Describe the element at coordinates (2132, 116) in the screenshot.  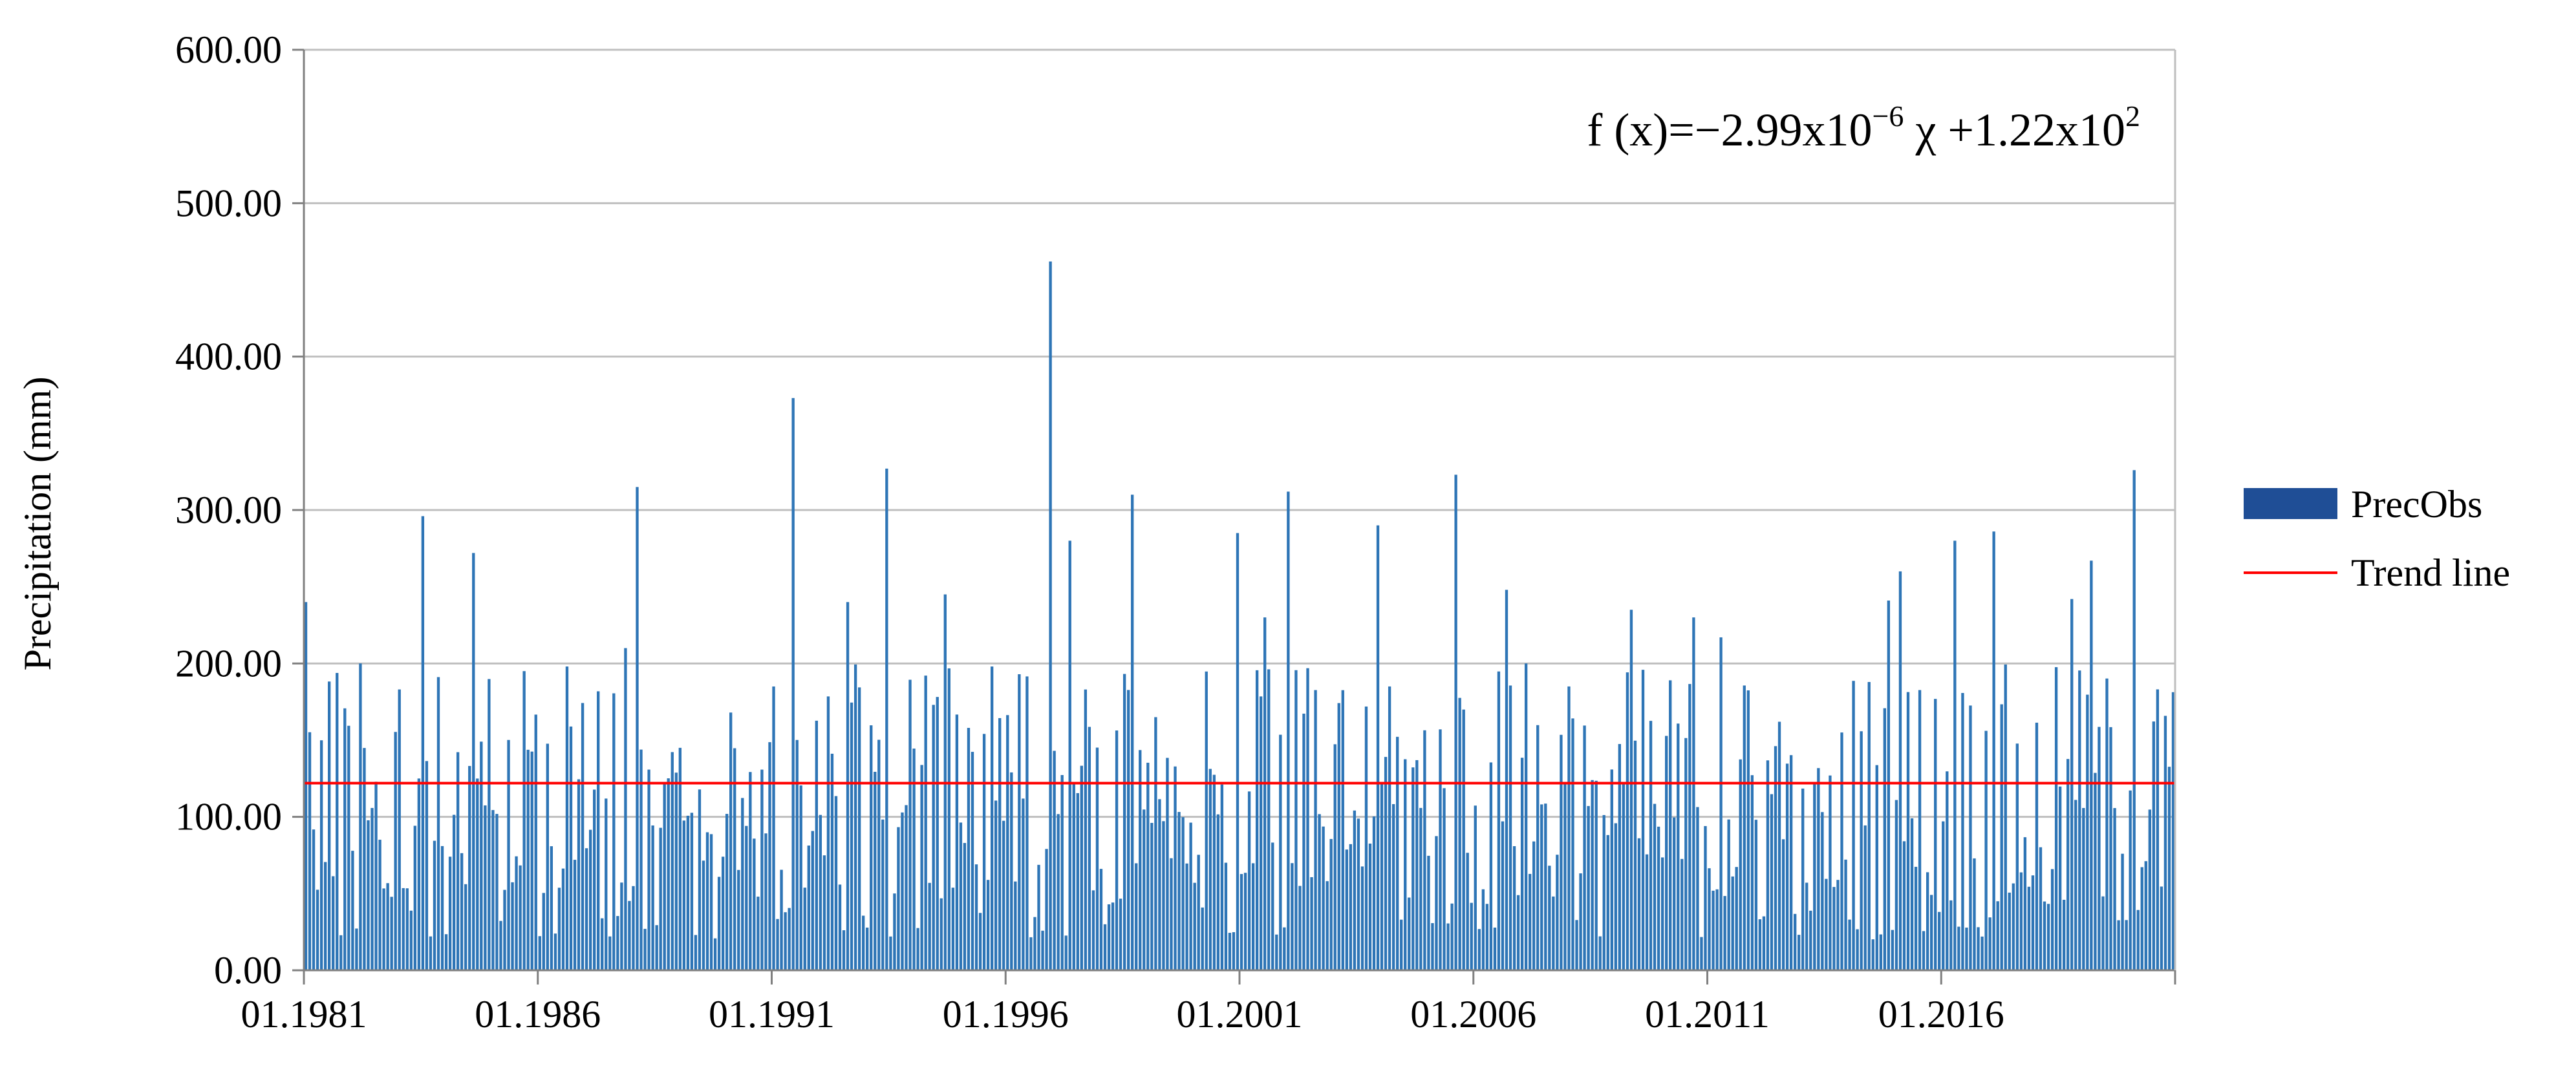
I see `trend-equation-exp2: 2` at that location.